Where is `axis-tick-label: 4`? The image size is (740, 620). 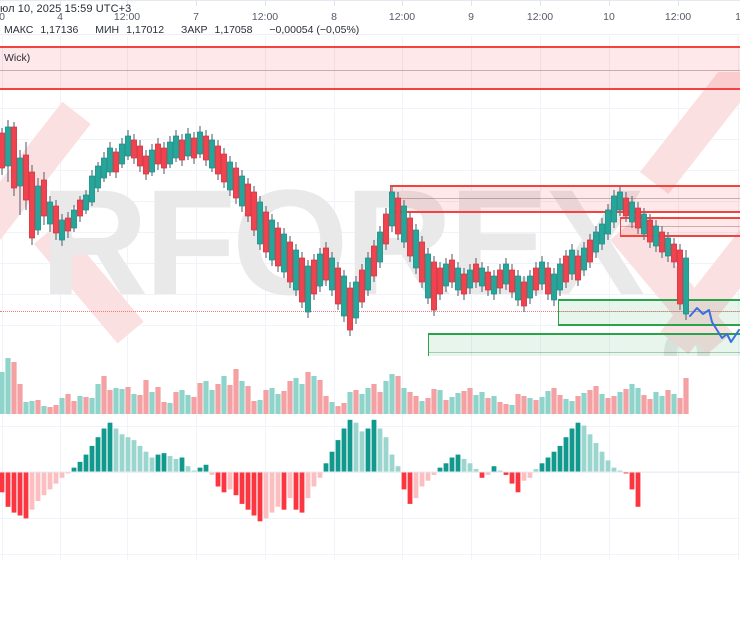
axis-tick-label: 4 is located at coordinates (60, 17).